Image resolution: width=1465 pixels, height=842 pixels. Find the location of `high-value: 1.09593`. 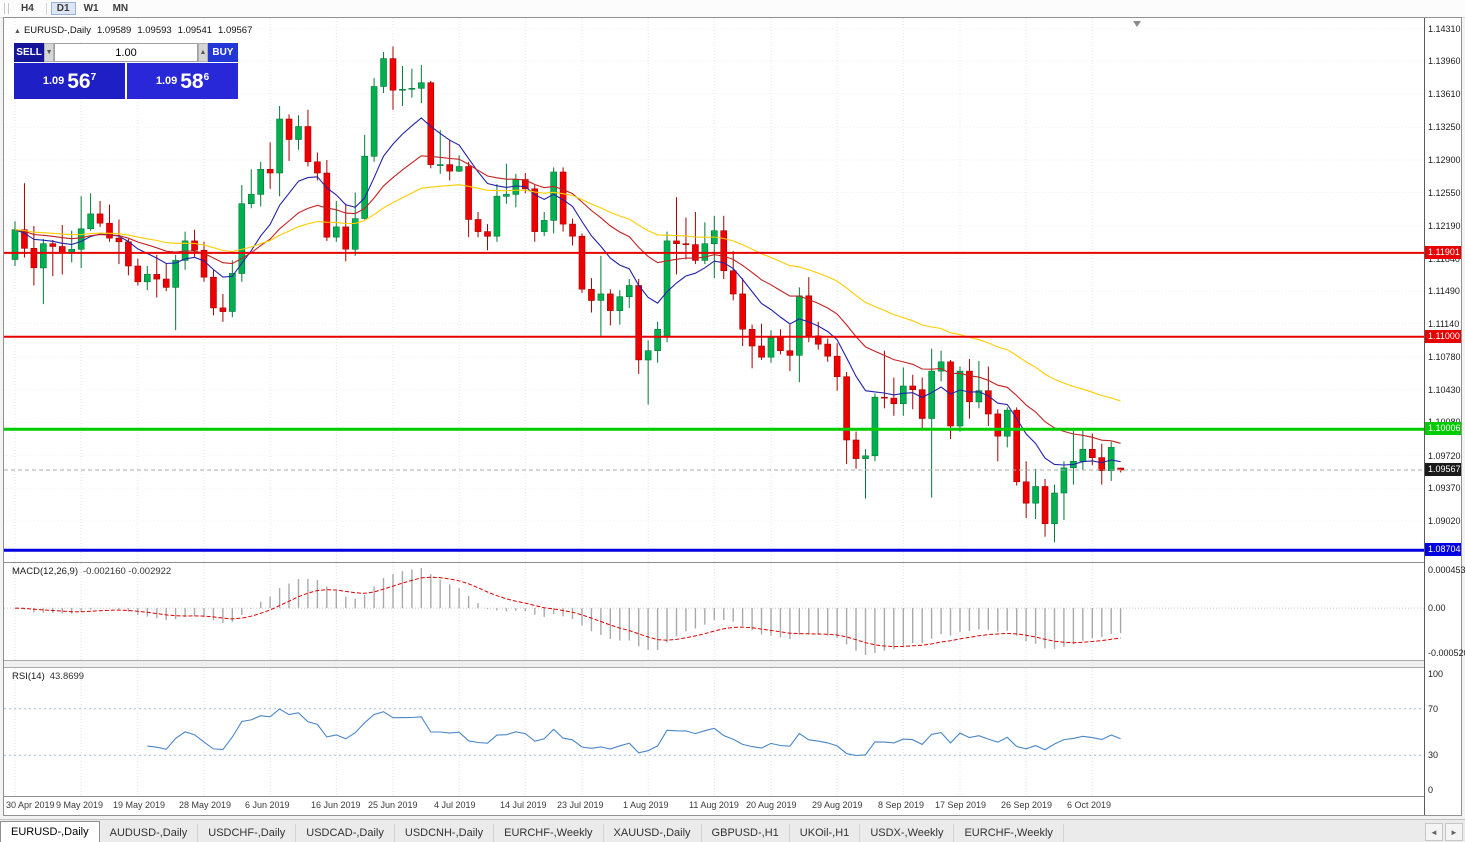

high-value: 1.09593 is located at coordinates (154, 30).